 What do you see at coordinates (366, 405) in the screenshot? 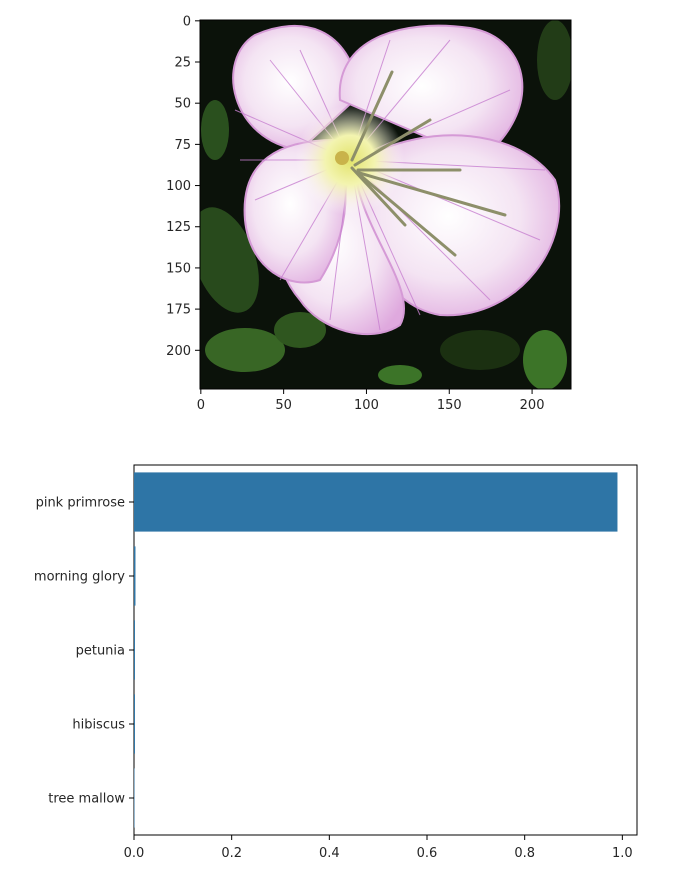
I see `image-x-tick-label: 100` at bounding box center [366, 405].